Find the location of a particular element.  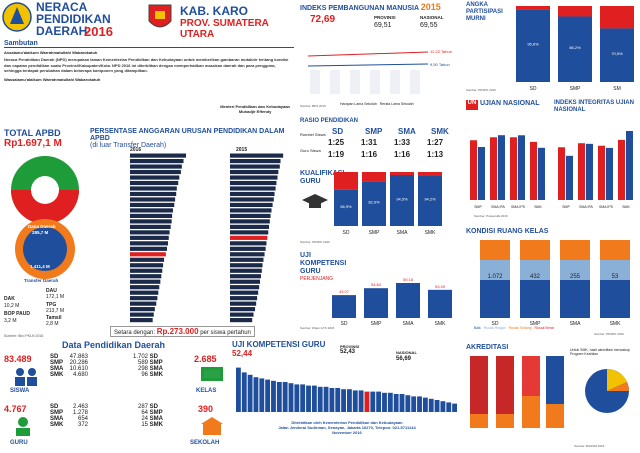

rasio-guru-sd: 1:19 is located at coordinates (336, 154).